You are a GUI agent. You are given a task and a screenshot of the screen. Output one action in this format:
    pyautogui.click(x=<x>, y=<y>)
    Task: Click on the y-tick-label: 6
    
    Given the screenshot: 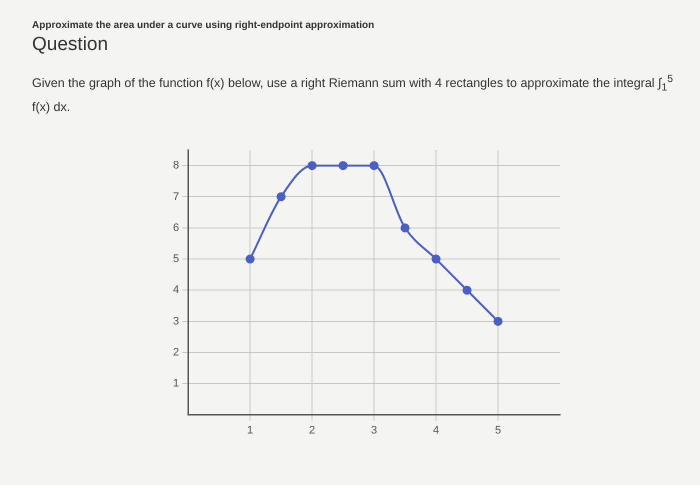 What is the action you would take?
    pyautogui.click(x=176, y=228)
    